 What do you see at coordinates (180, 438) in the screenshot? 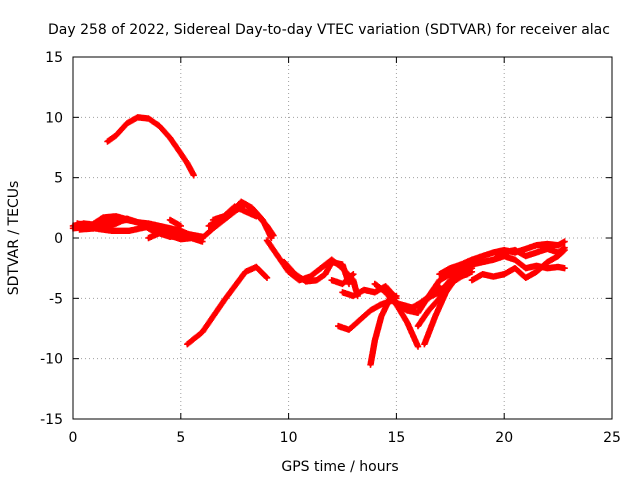
I see `x-tick-label: 5` at bounding box center [180, 438].